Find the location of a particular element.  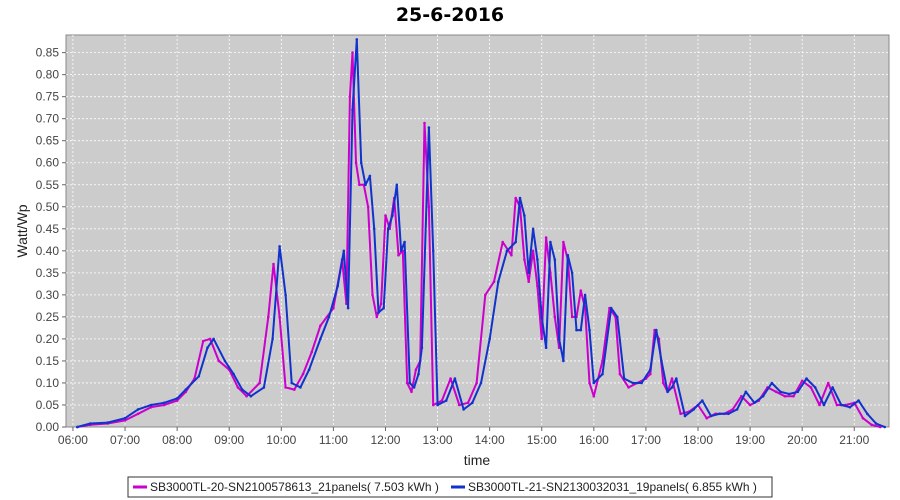

legend-box is located at coordinates (450, 487).